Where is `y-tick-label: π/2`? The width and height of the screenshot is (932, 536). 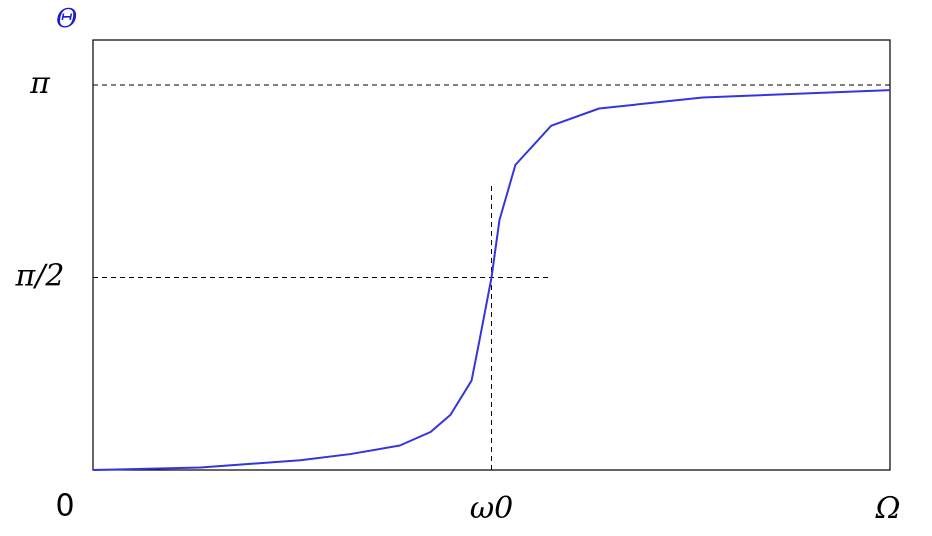 y-tick-label: π/2 is located at coordinates (40, 276).